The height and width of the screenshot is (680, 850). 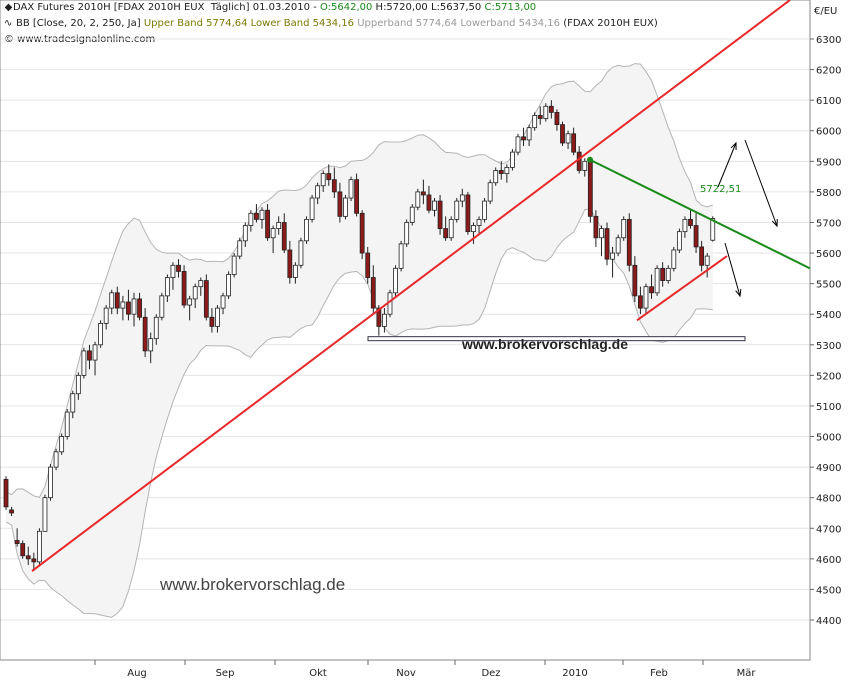 What do you see at coordinates (225, 673) in the screenshot?
I see `x-tick-label: Sep` at bounding box center [225, 673].